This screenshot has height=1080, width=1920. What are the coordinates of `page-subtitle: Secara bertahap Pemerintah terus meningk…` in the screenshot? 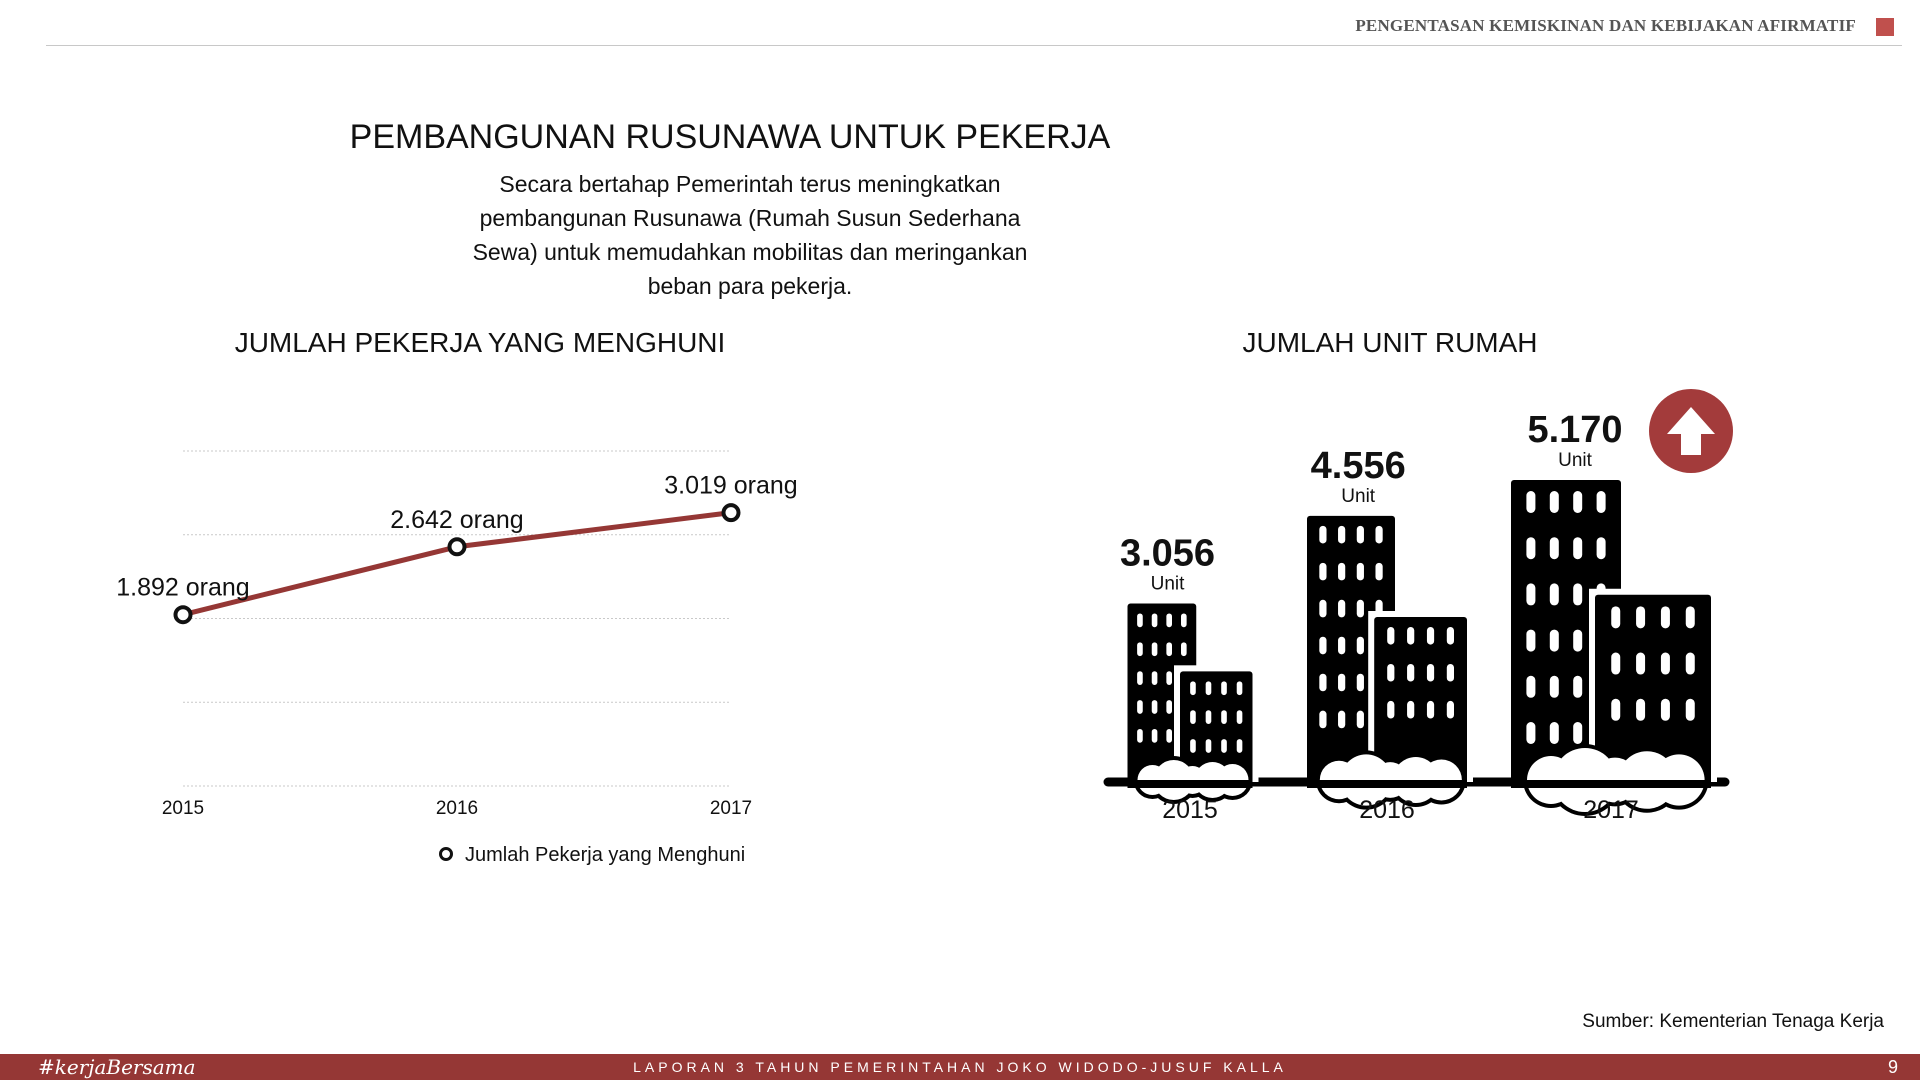 It's located at (750, 235).